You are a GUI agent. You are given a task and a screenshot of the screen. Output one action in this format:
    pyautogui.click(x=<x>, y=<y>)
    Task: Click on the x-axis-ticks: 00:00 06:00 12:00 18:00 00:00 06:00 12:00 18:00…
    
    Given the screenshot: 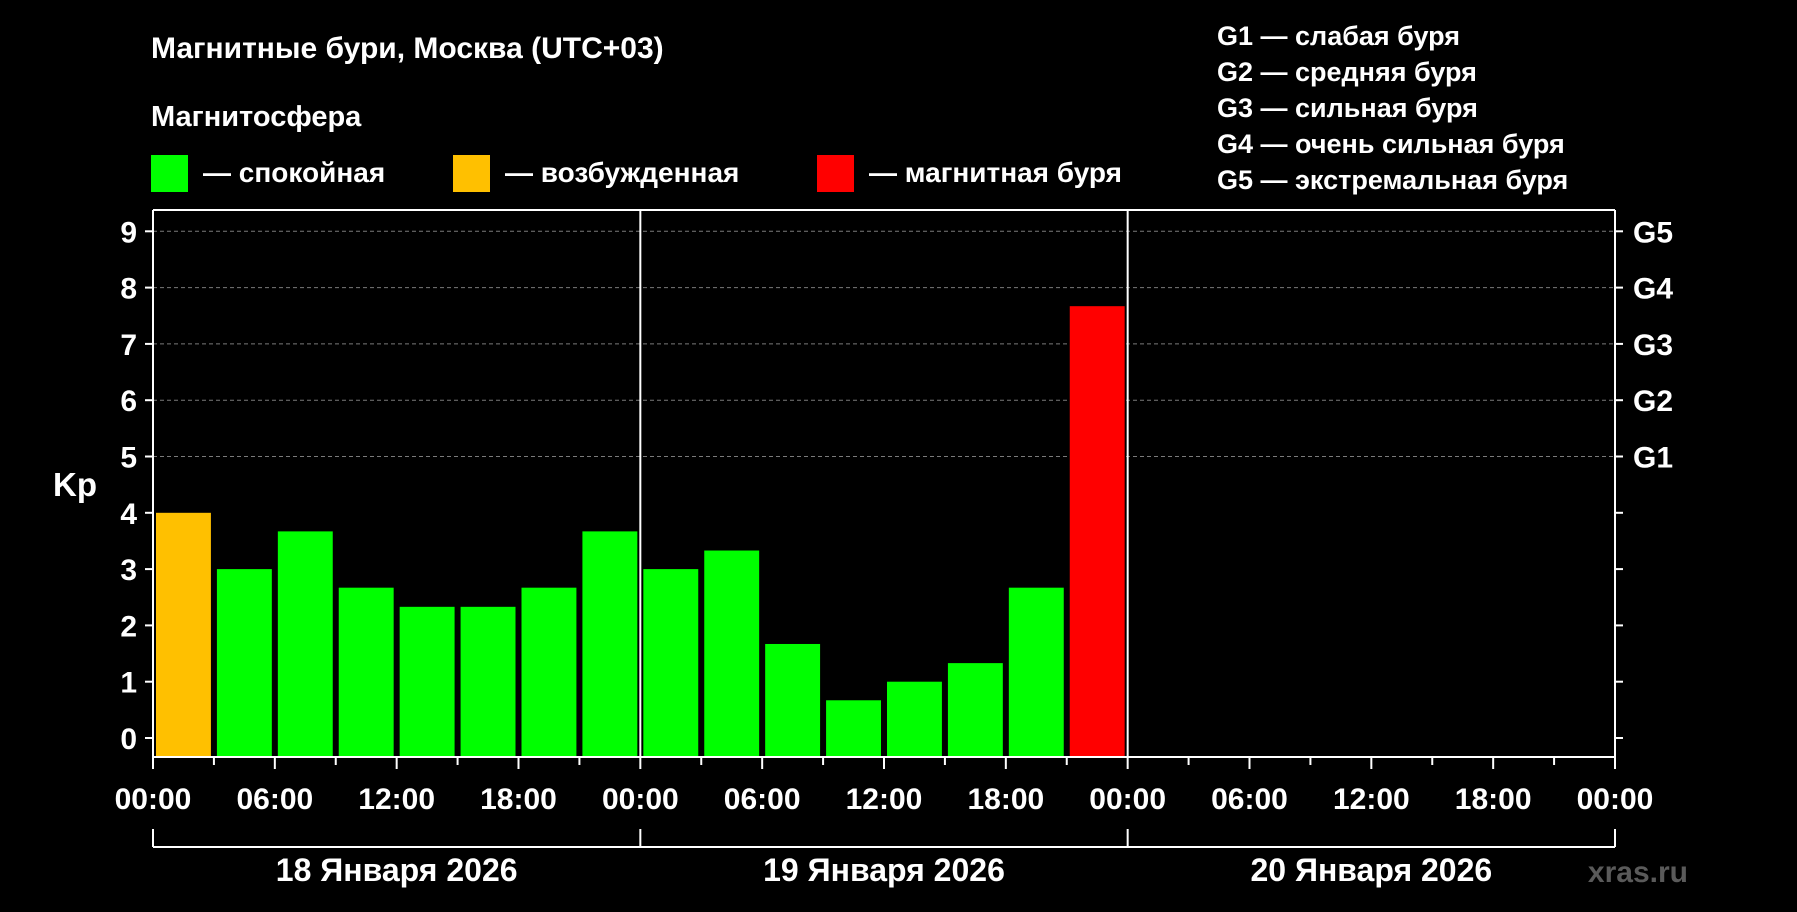 What is the action you would take?
    pyautogui.click(x=884, y=786)
    